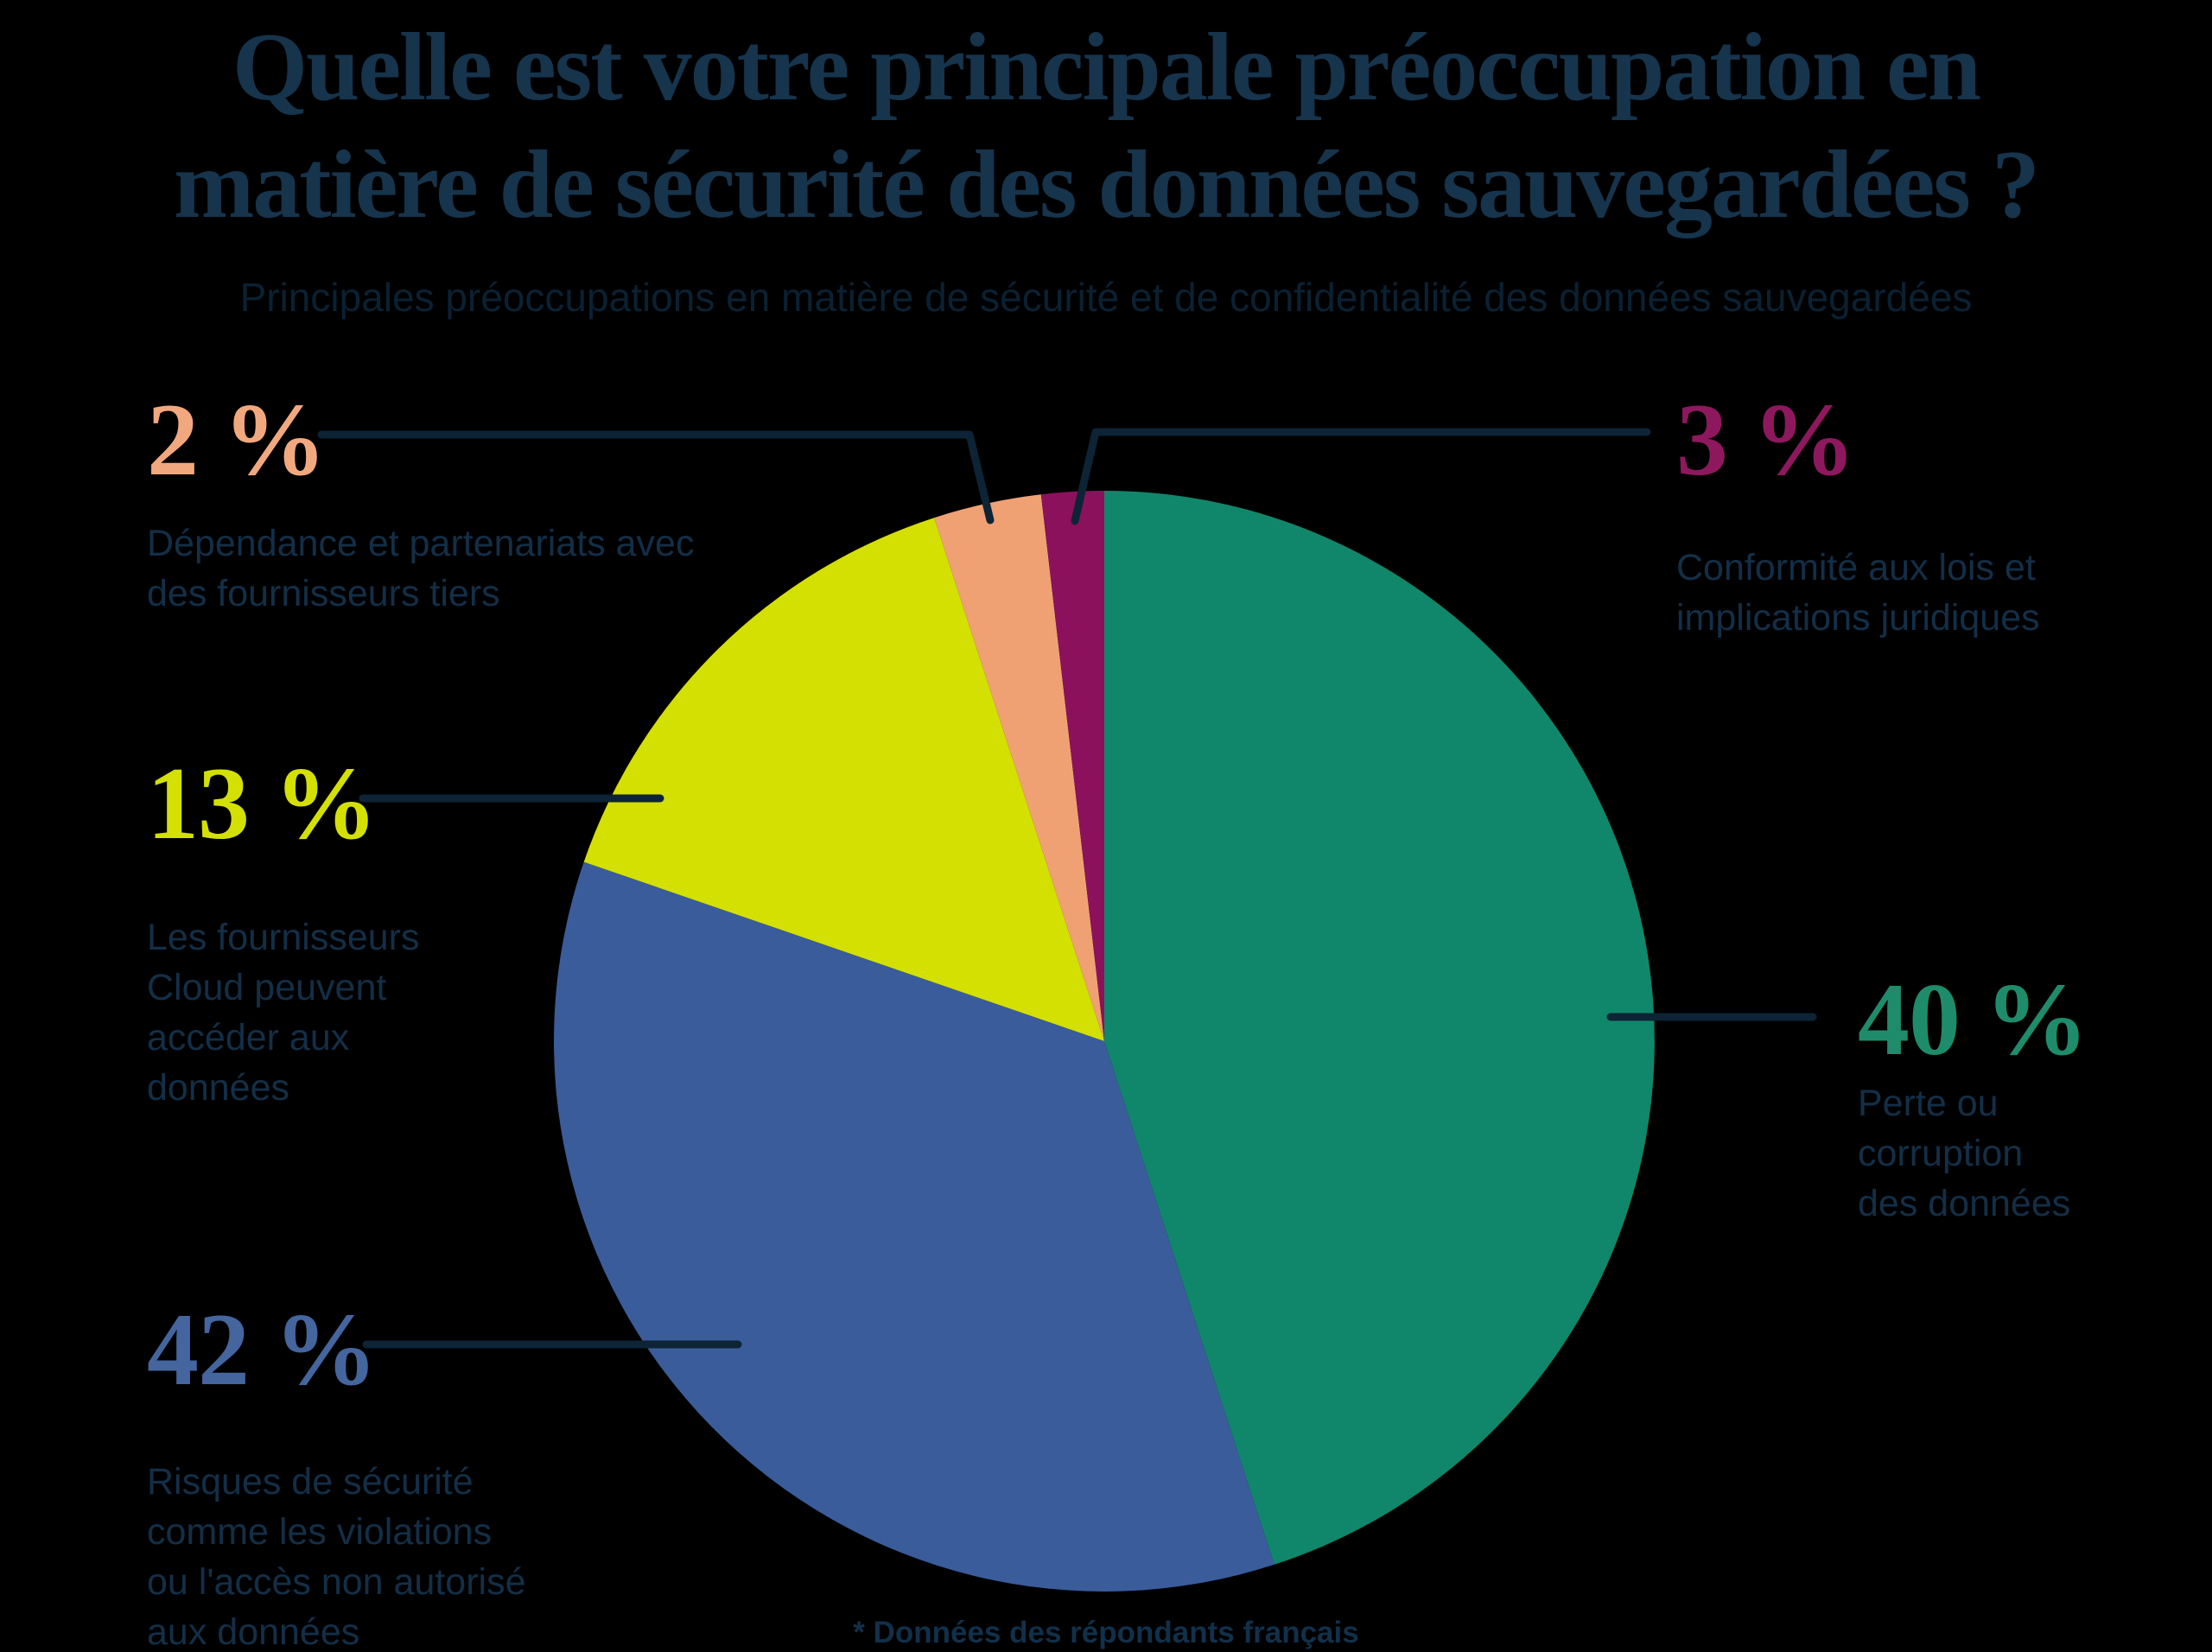 This screenshot has height=1652, width=2212. What do you see at coordinates (283, 938) in the screenshot?
I see `callout-label-line: Les fournisseurs` at bounding box center [283, 938].